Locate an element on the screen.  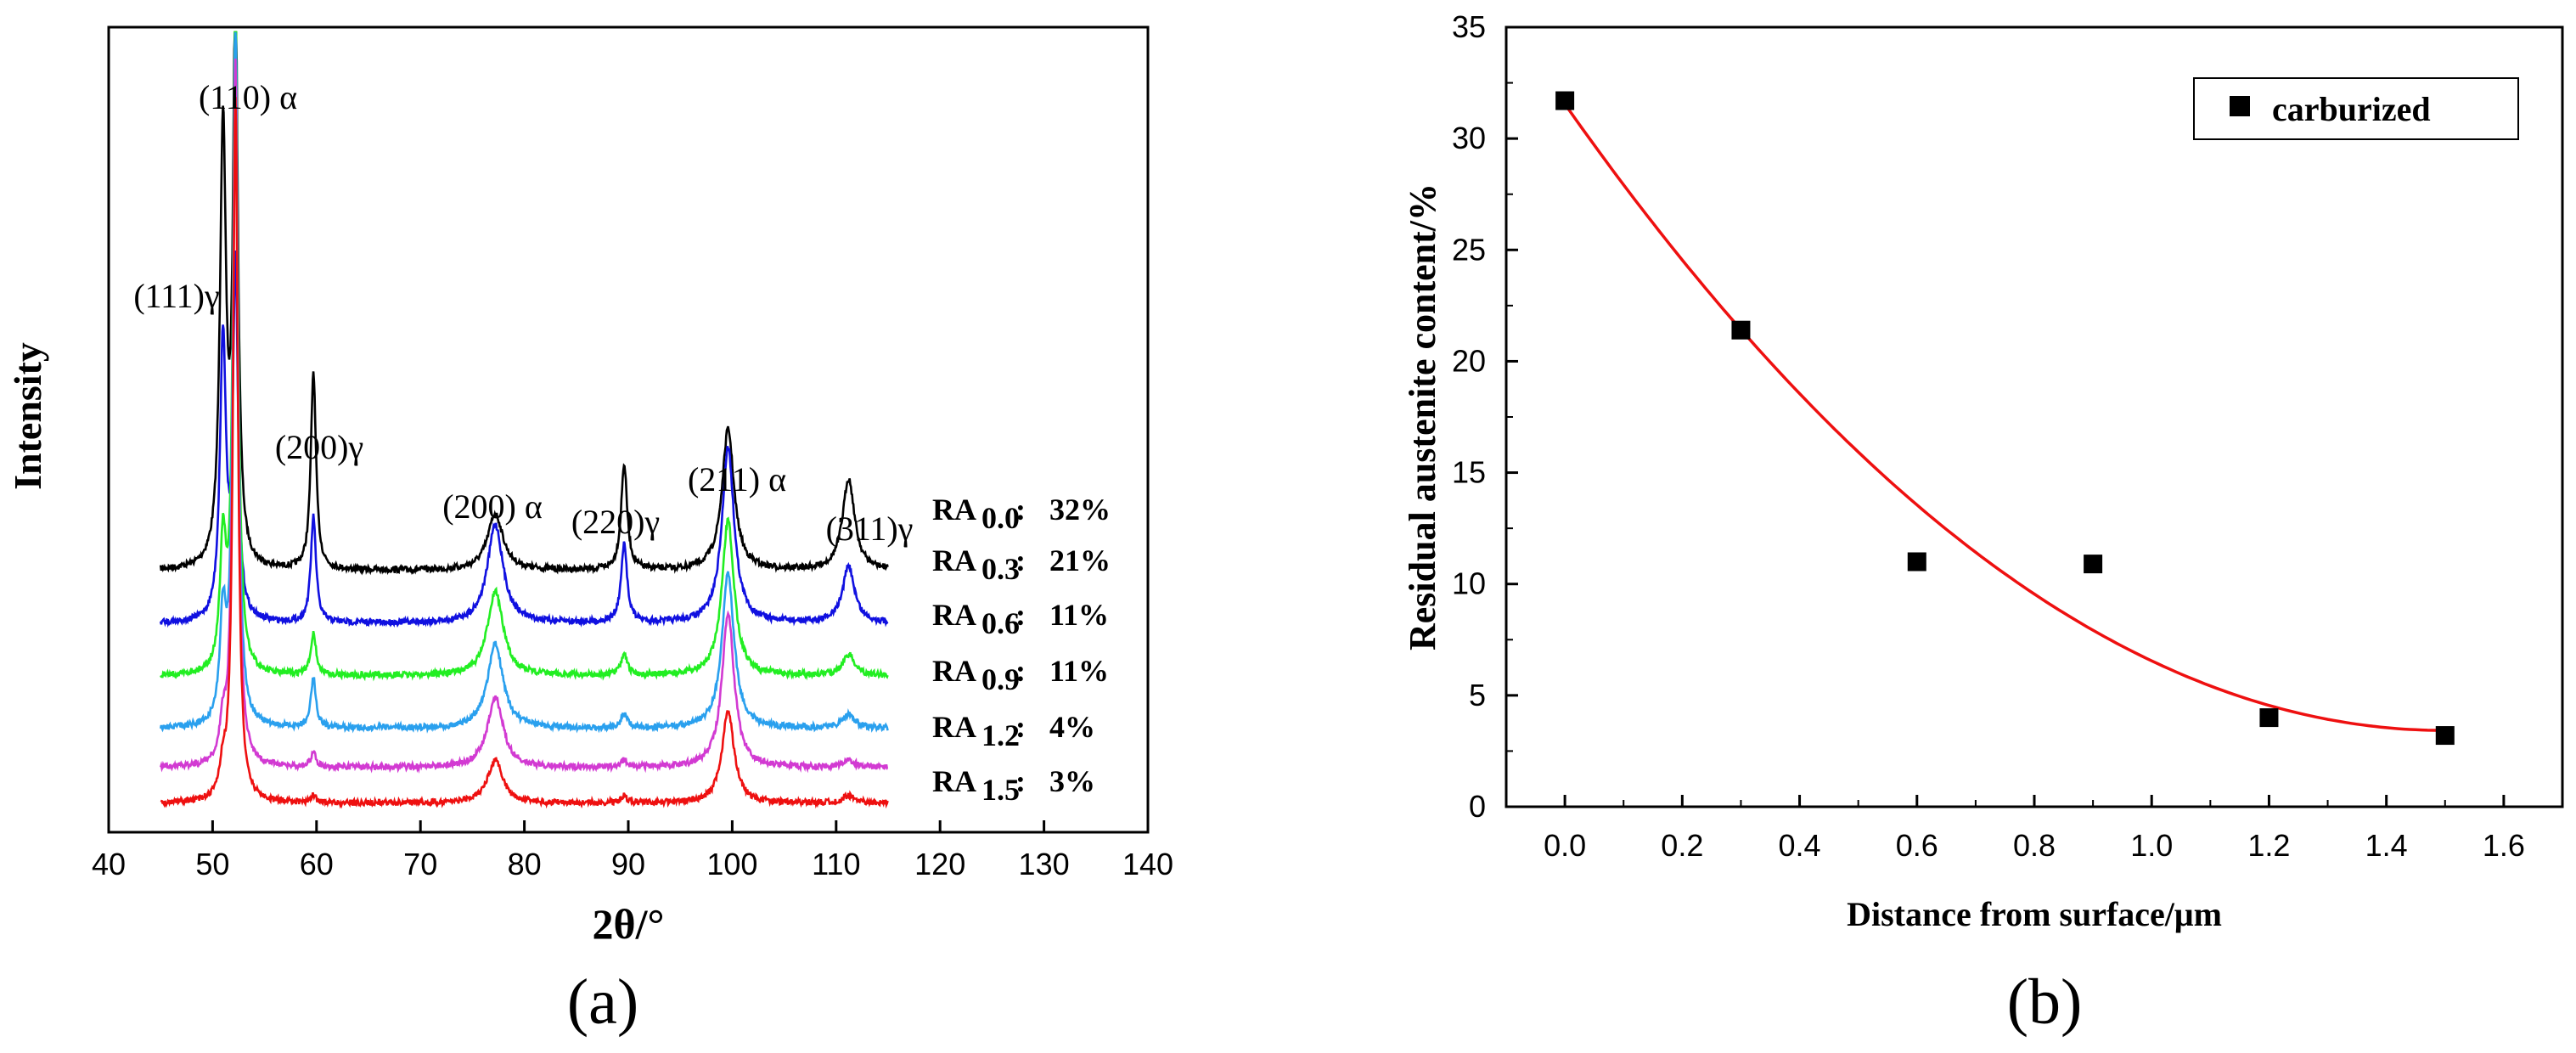
x-axis-title-b: Distance from surface/μm is located at coordinates (2035, 914).